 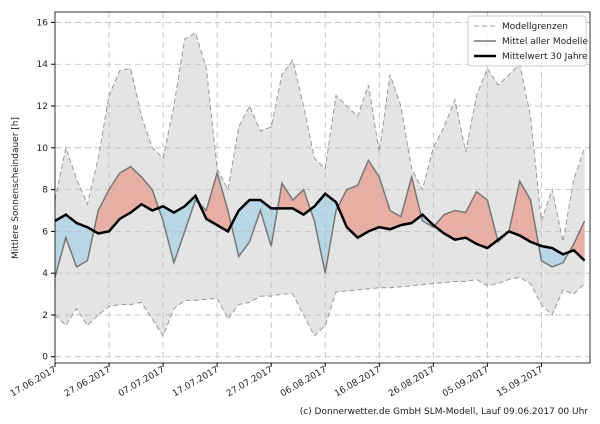 What do you see at coordinates (45, 274) in the screenshot?
I see `y-tick-label: 4` at bounding box center [45, 274].